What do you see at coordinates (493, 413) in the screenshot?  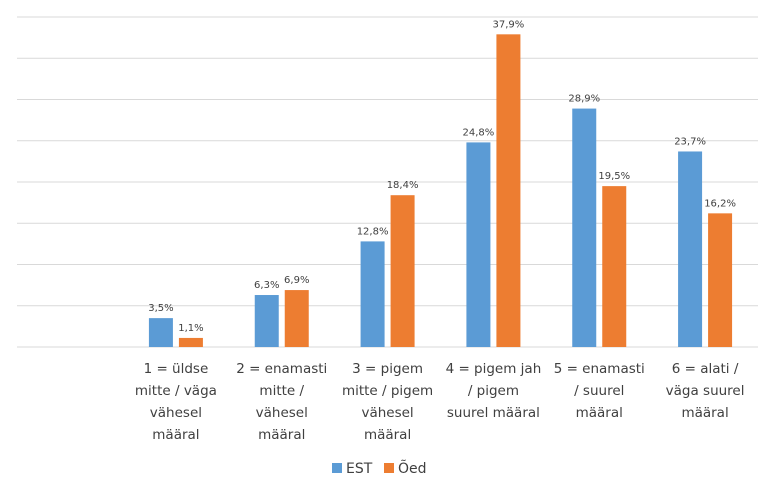 I see `x-tick-label: suurel määral` at bounding box center [493, 413].